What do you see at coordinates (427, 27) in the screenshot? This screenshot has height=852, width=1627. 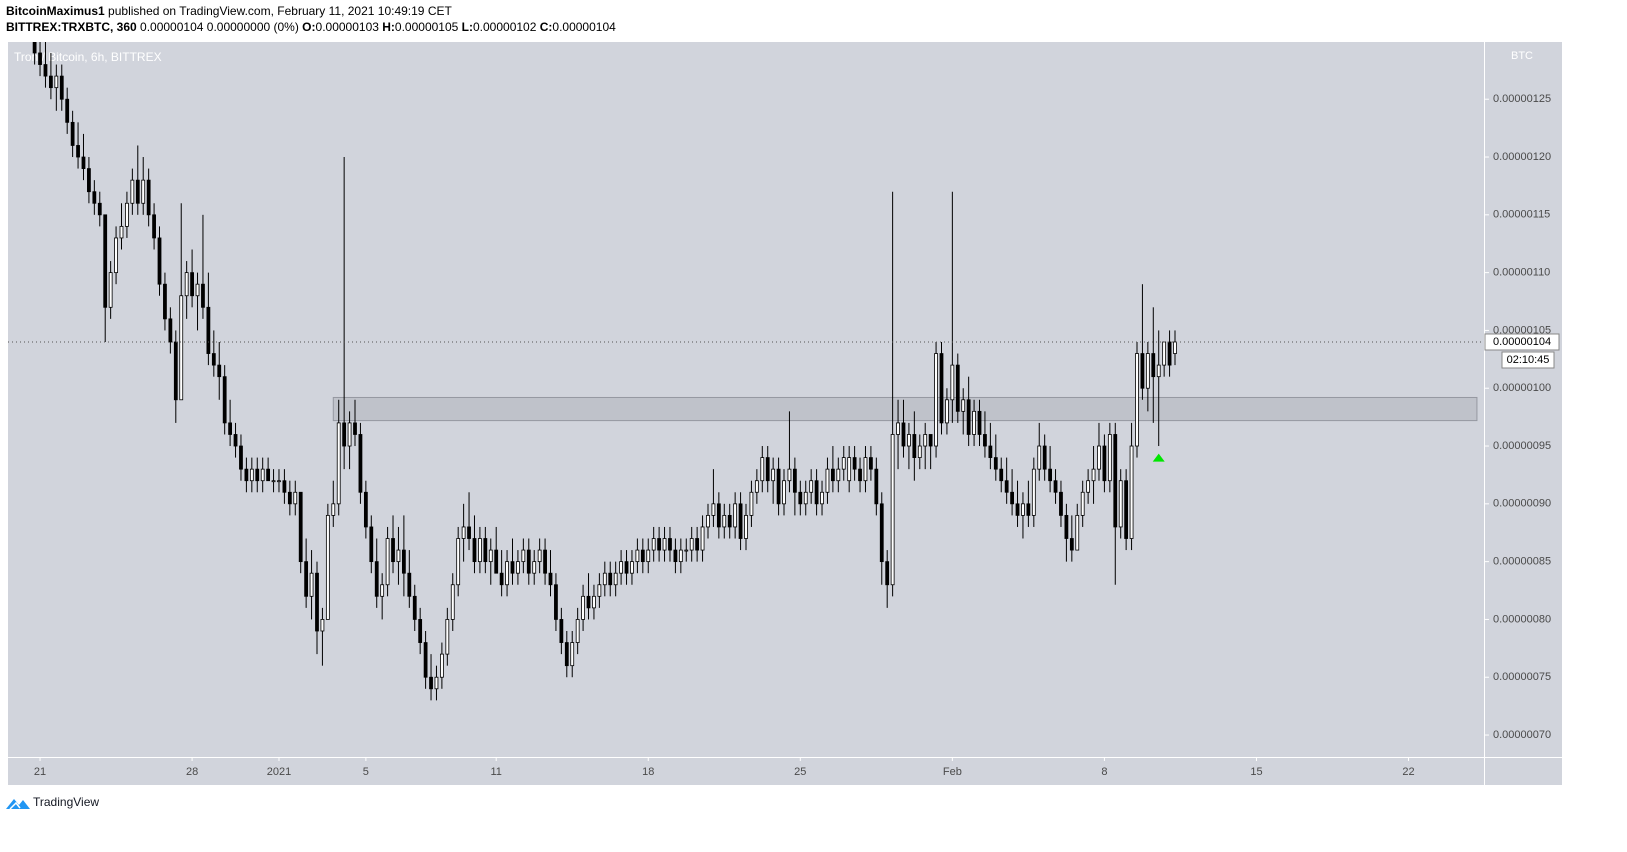 I see `ohlc-value: 0.00000105` at bounding box center [427, 27].